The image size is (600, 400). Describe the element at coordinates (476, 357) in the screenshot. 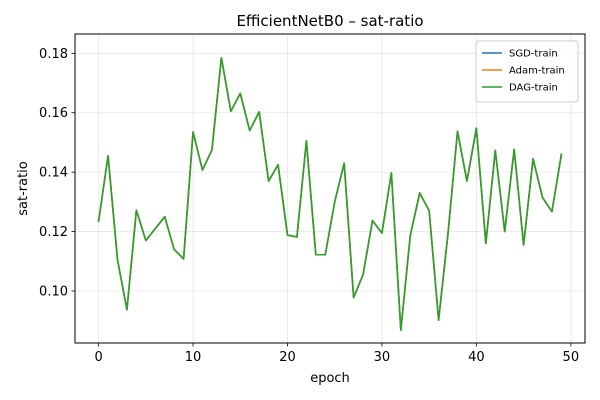

I see `x-tick-label: 40` at that location.